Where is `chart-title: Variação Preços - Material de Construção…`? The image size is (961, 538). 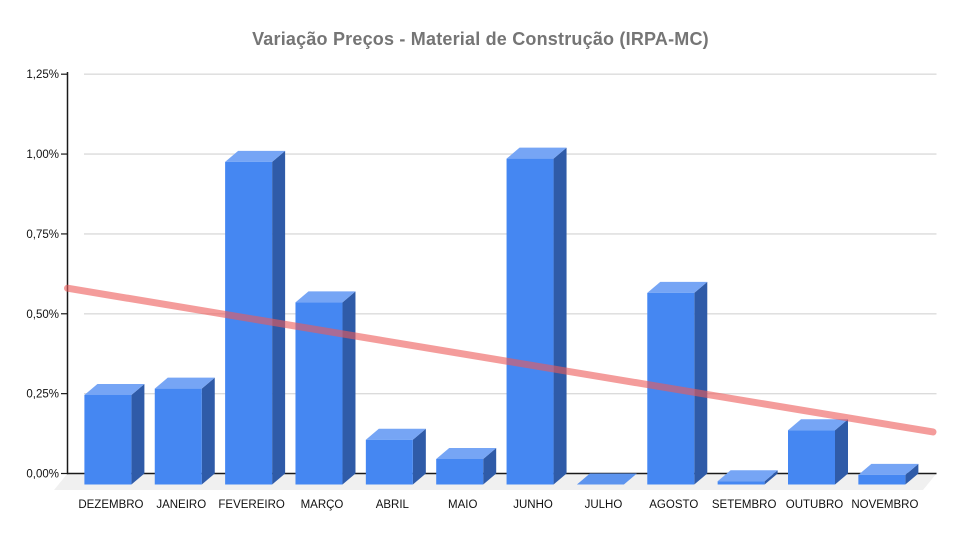
chart-title: Variação Preços - Material de Construção… is located at coordinates (480, 39).